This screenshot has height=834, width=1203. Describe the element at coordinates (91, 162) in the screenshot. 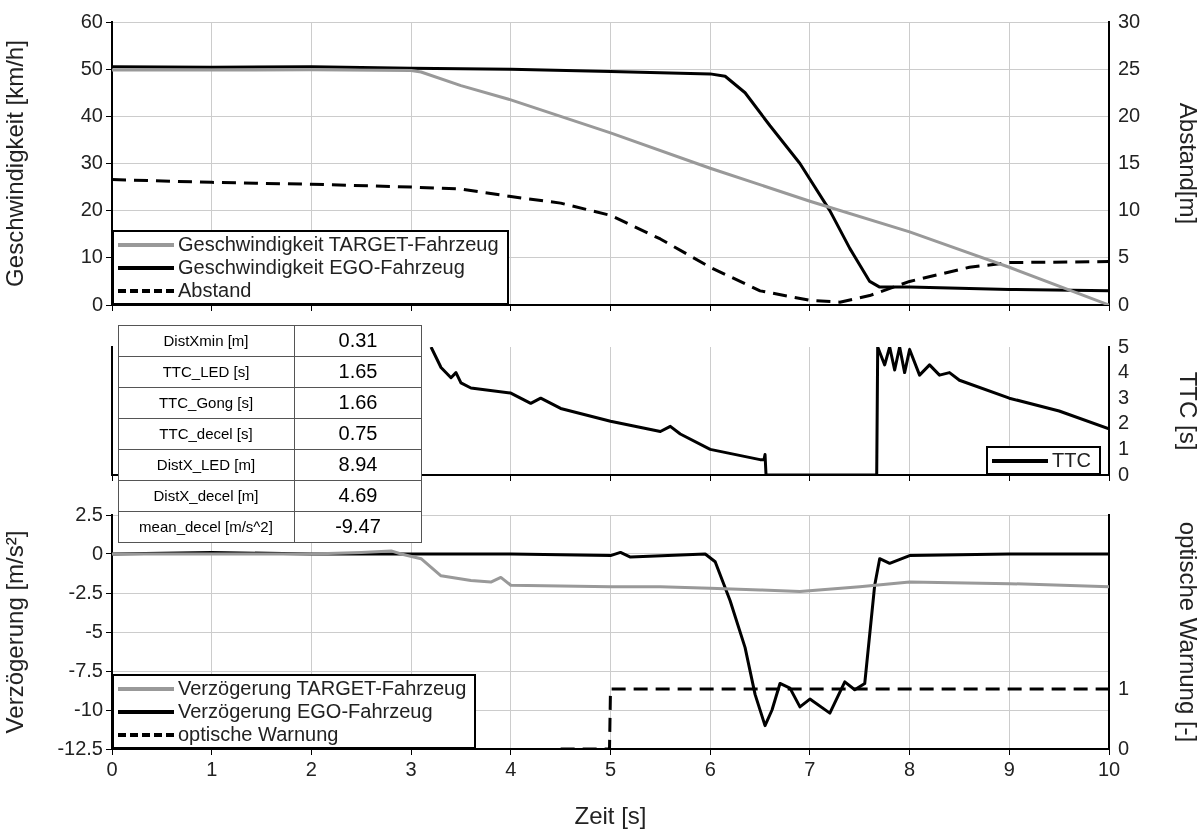

I see `y-tick-label: 30` at that location.